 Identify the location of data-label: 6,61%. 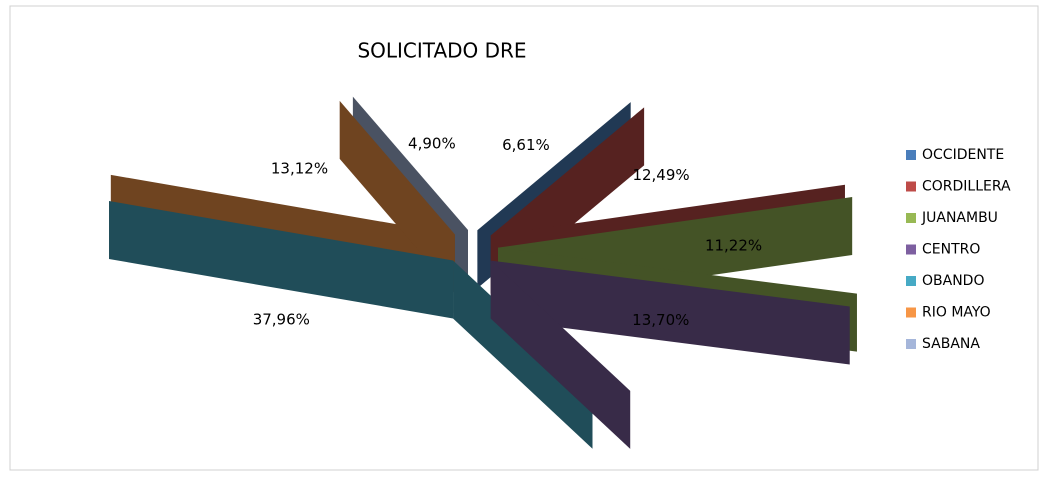
(526, 145).